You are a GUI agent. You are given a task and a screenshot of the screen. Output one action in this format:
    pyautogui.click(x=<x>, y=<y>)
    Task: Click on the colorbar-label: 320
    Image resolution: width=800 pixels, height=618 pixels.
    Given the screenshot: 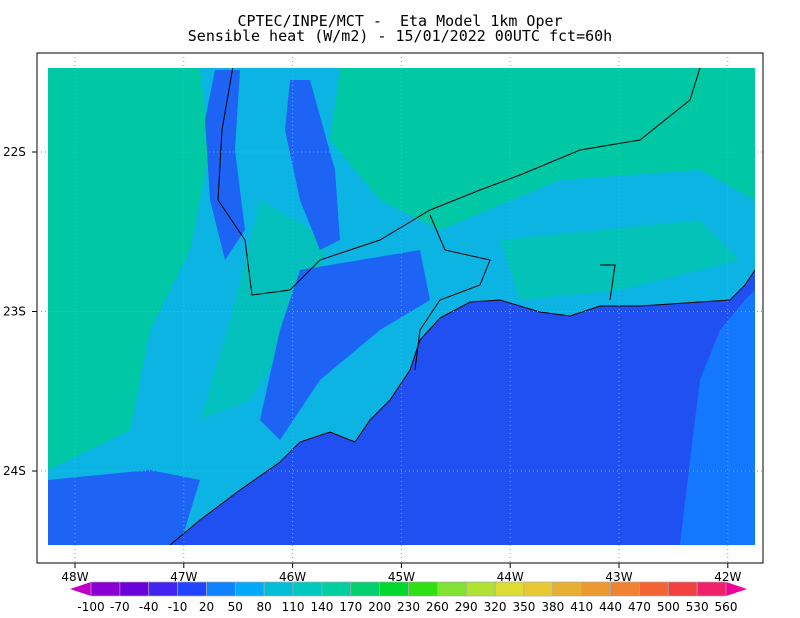 What is the action you would take?
    pyautogui.click(x=495, y=607)
    